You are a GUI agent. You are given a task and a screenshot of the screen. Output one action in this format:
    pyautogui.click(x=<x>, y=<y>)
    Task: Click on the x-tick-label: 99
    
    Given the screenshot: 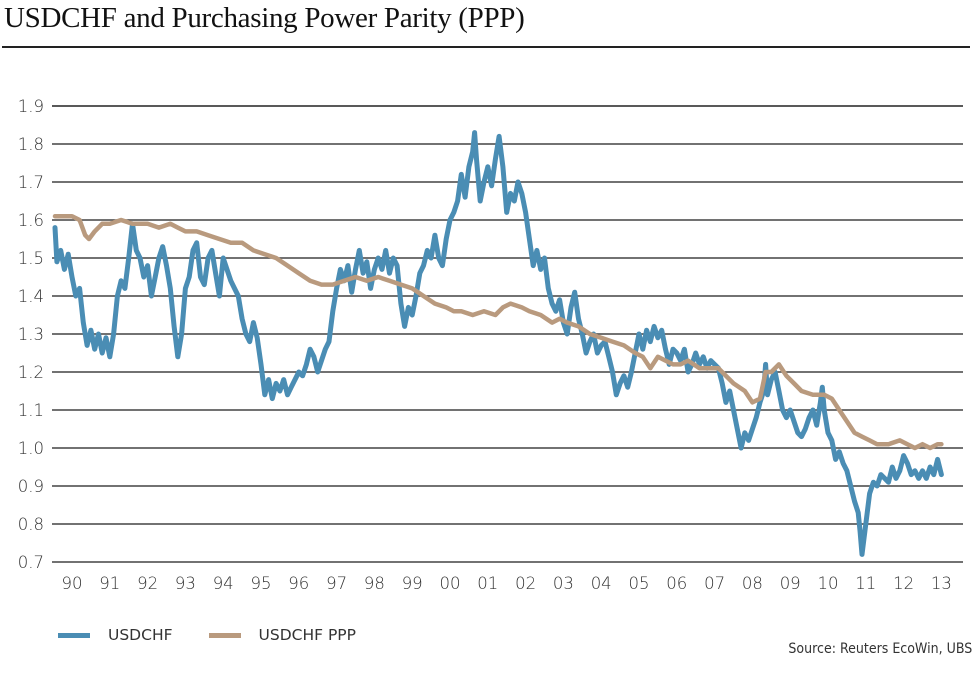 What is the action you would take?
    pyautogui.click(x=412, y=583)
    